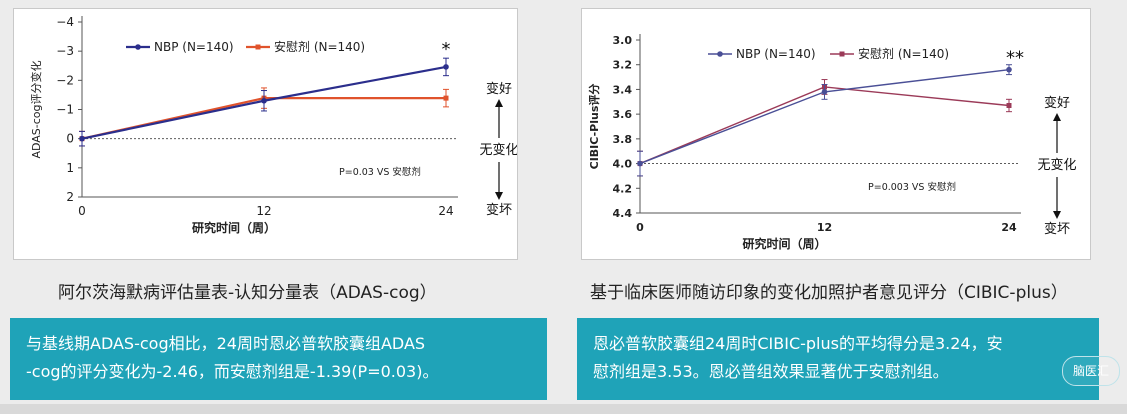 Image resolution: width=1127 pixels, height=414 pixels. What do you see at coordinates (70, 139) in the screenshot?
I see `y-tick-label: 0` at bounding box center [70, 139].